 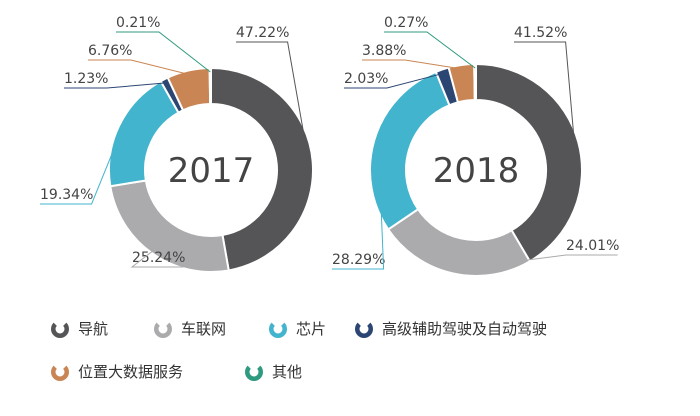 I want to click on legend-item-5: 其他, so click(x=273, y=372).